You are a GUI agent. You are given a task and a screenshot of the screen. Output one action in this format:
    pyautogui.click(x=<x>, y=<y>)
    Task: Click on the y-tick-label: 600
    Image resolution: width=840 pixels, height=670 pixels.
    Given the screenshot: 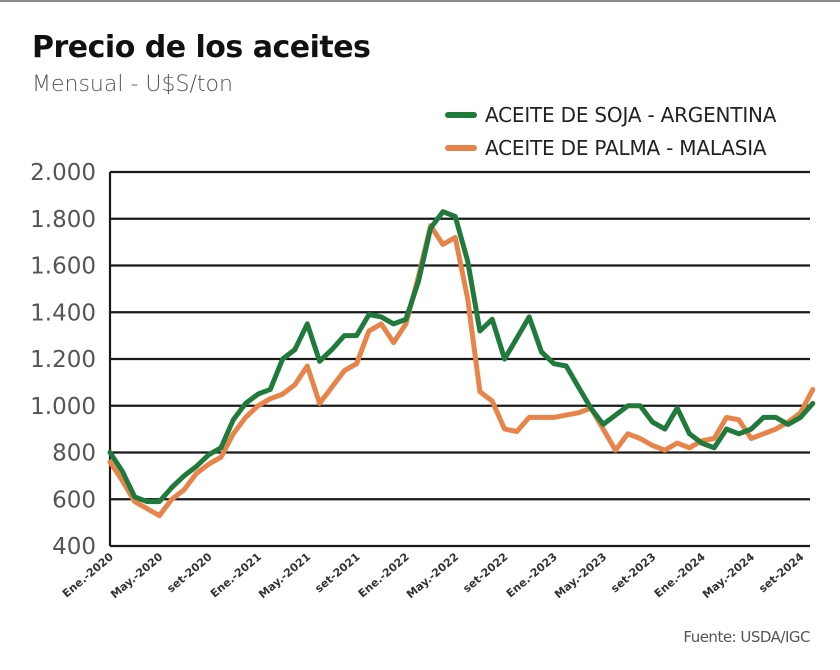 What is the action you would take?
    pyautogui.click(x=74, y=500)
    